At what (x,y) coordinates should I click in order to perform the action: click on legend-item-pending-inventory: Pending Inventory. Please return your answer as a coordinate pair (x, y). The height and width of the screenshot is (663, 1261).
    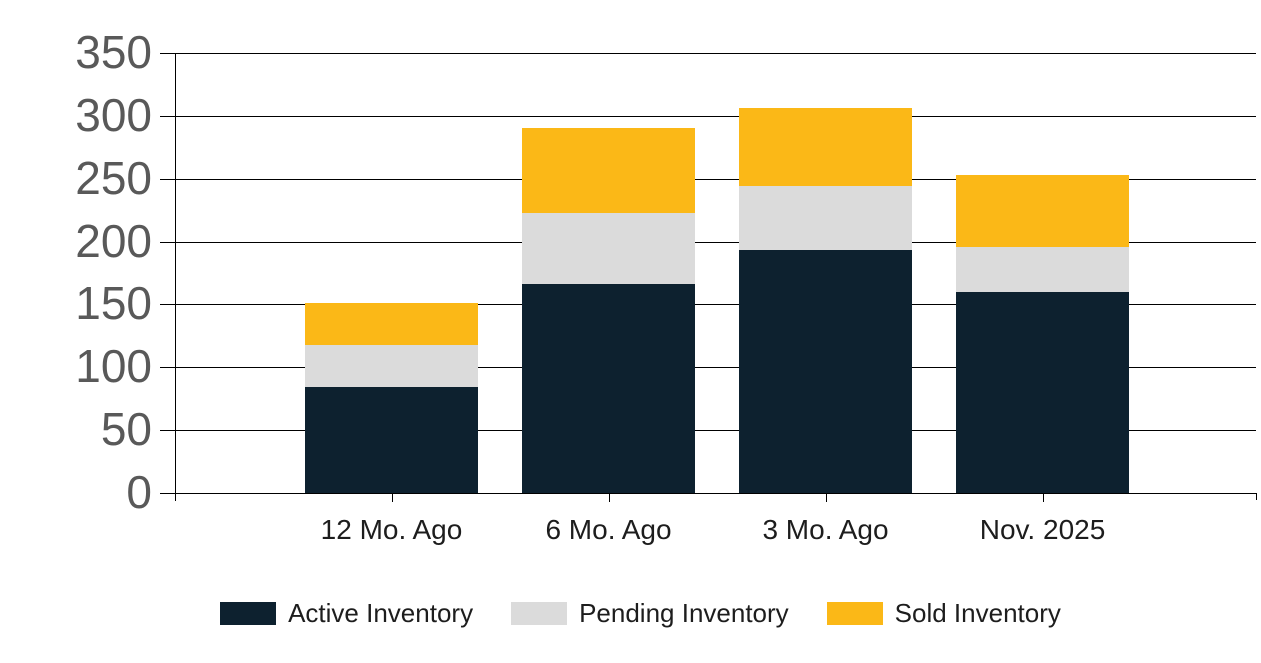
    Looking at the image, I should click on (650, 613).